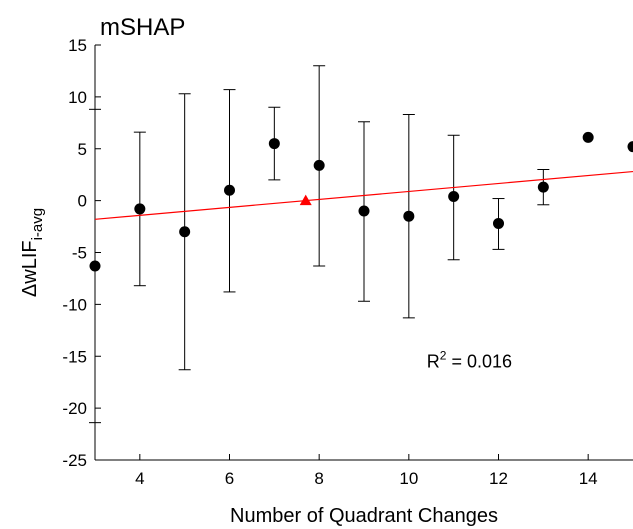  I want to click on r-squared-sup: 2, so click(443, 355).